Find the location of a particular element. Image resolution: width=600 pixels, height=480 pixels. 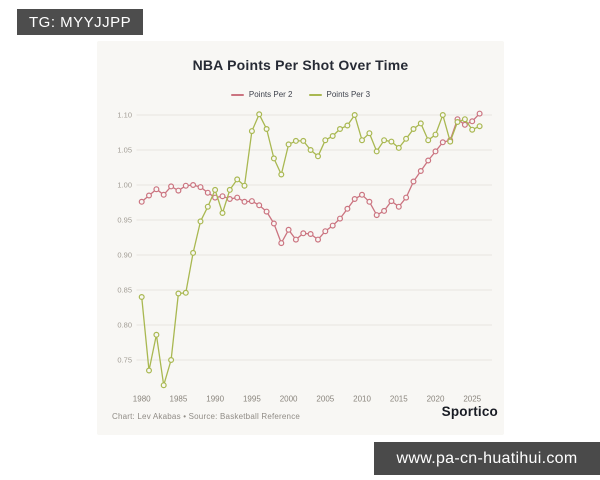

watermark-url-text: www.pa-cn-huatihui.com is located at coordinates (487, 458).